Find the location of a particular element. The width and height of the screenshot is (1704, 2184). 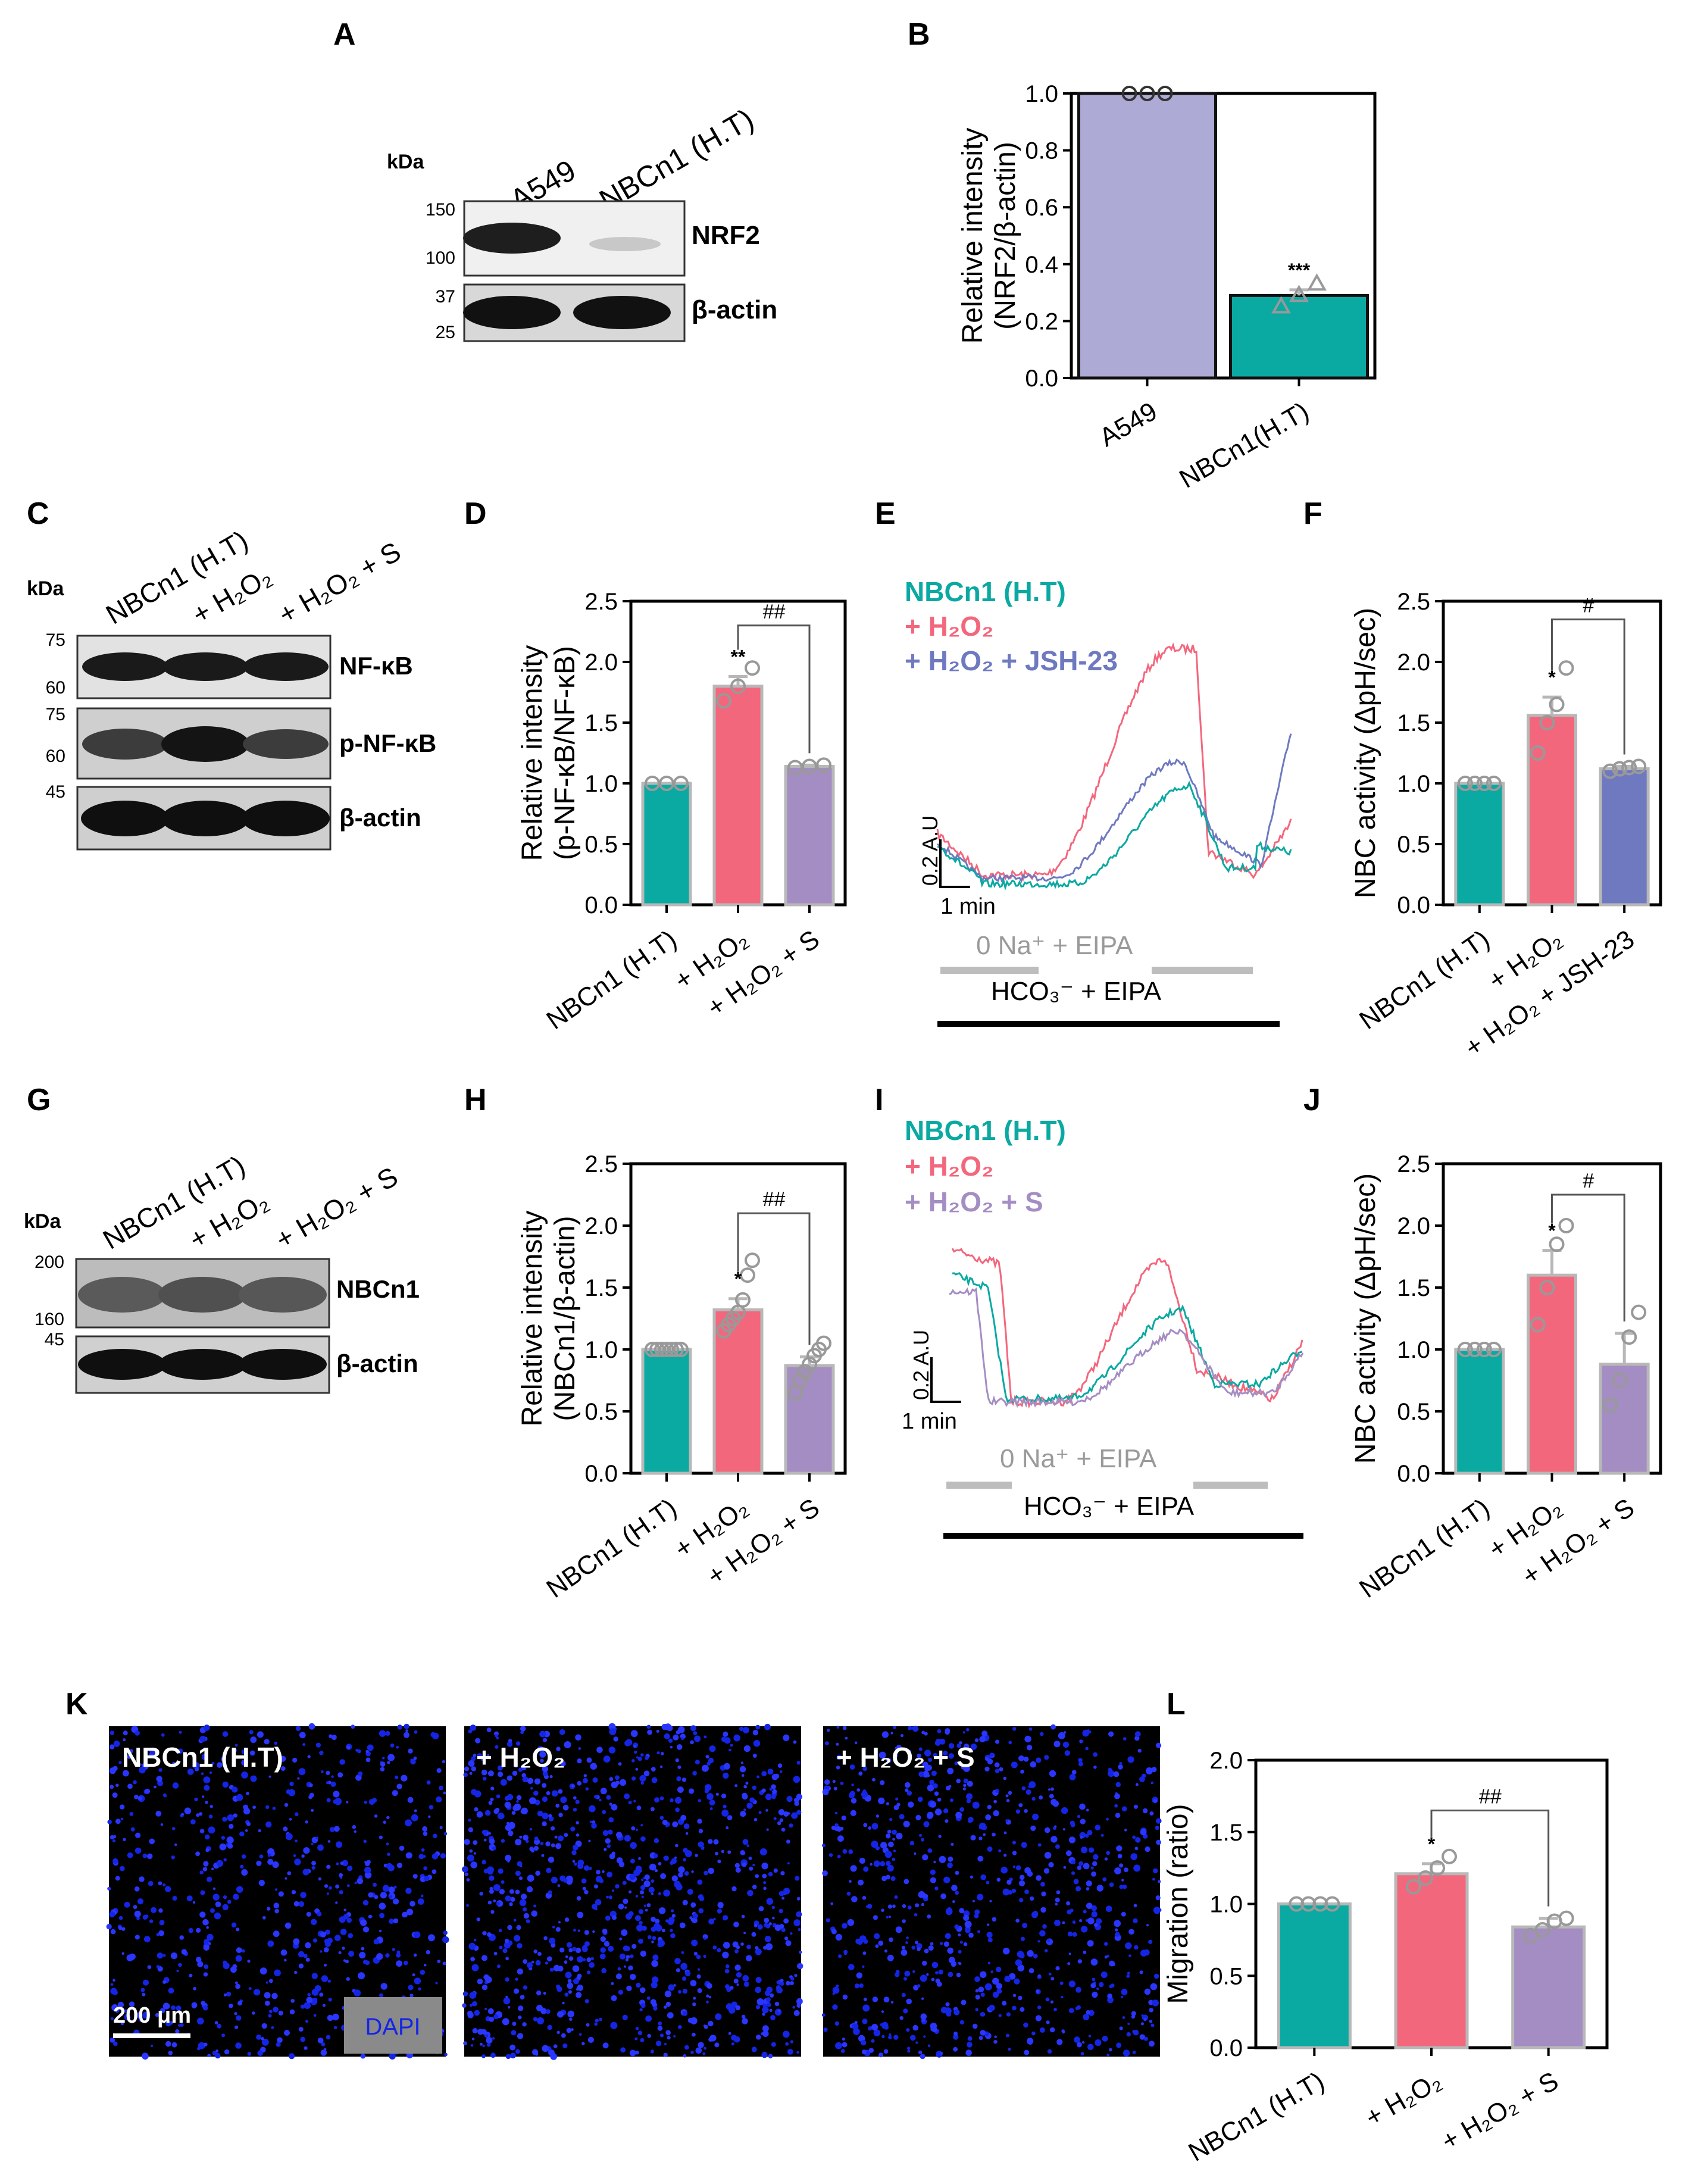

chart-d-point is located at coordinates (752, 668).